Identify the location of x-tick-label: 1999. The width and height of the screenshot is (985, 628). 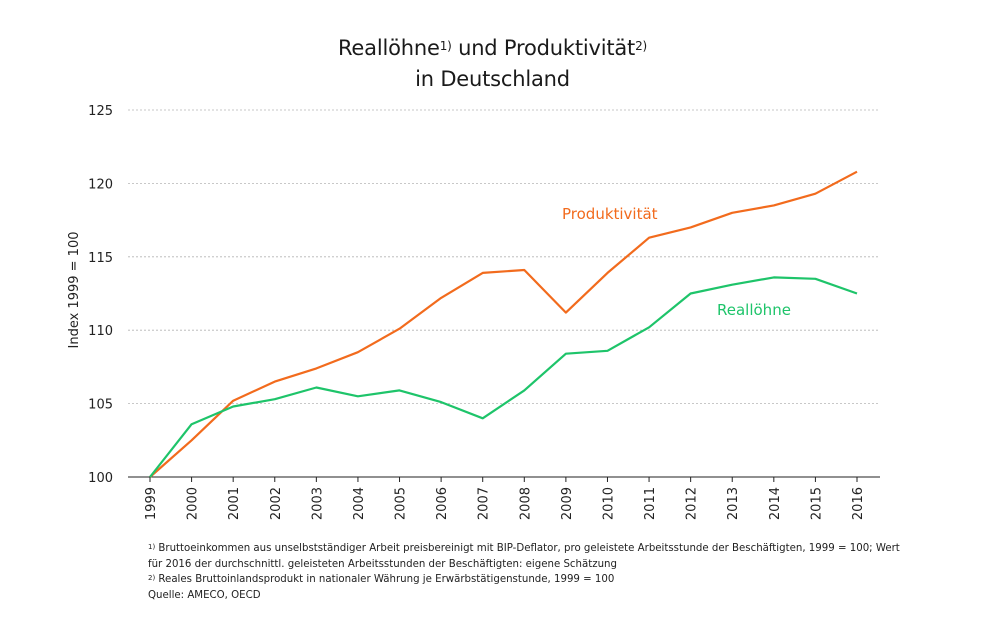
(151, 503).